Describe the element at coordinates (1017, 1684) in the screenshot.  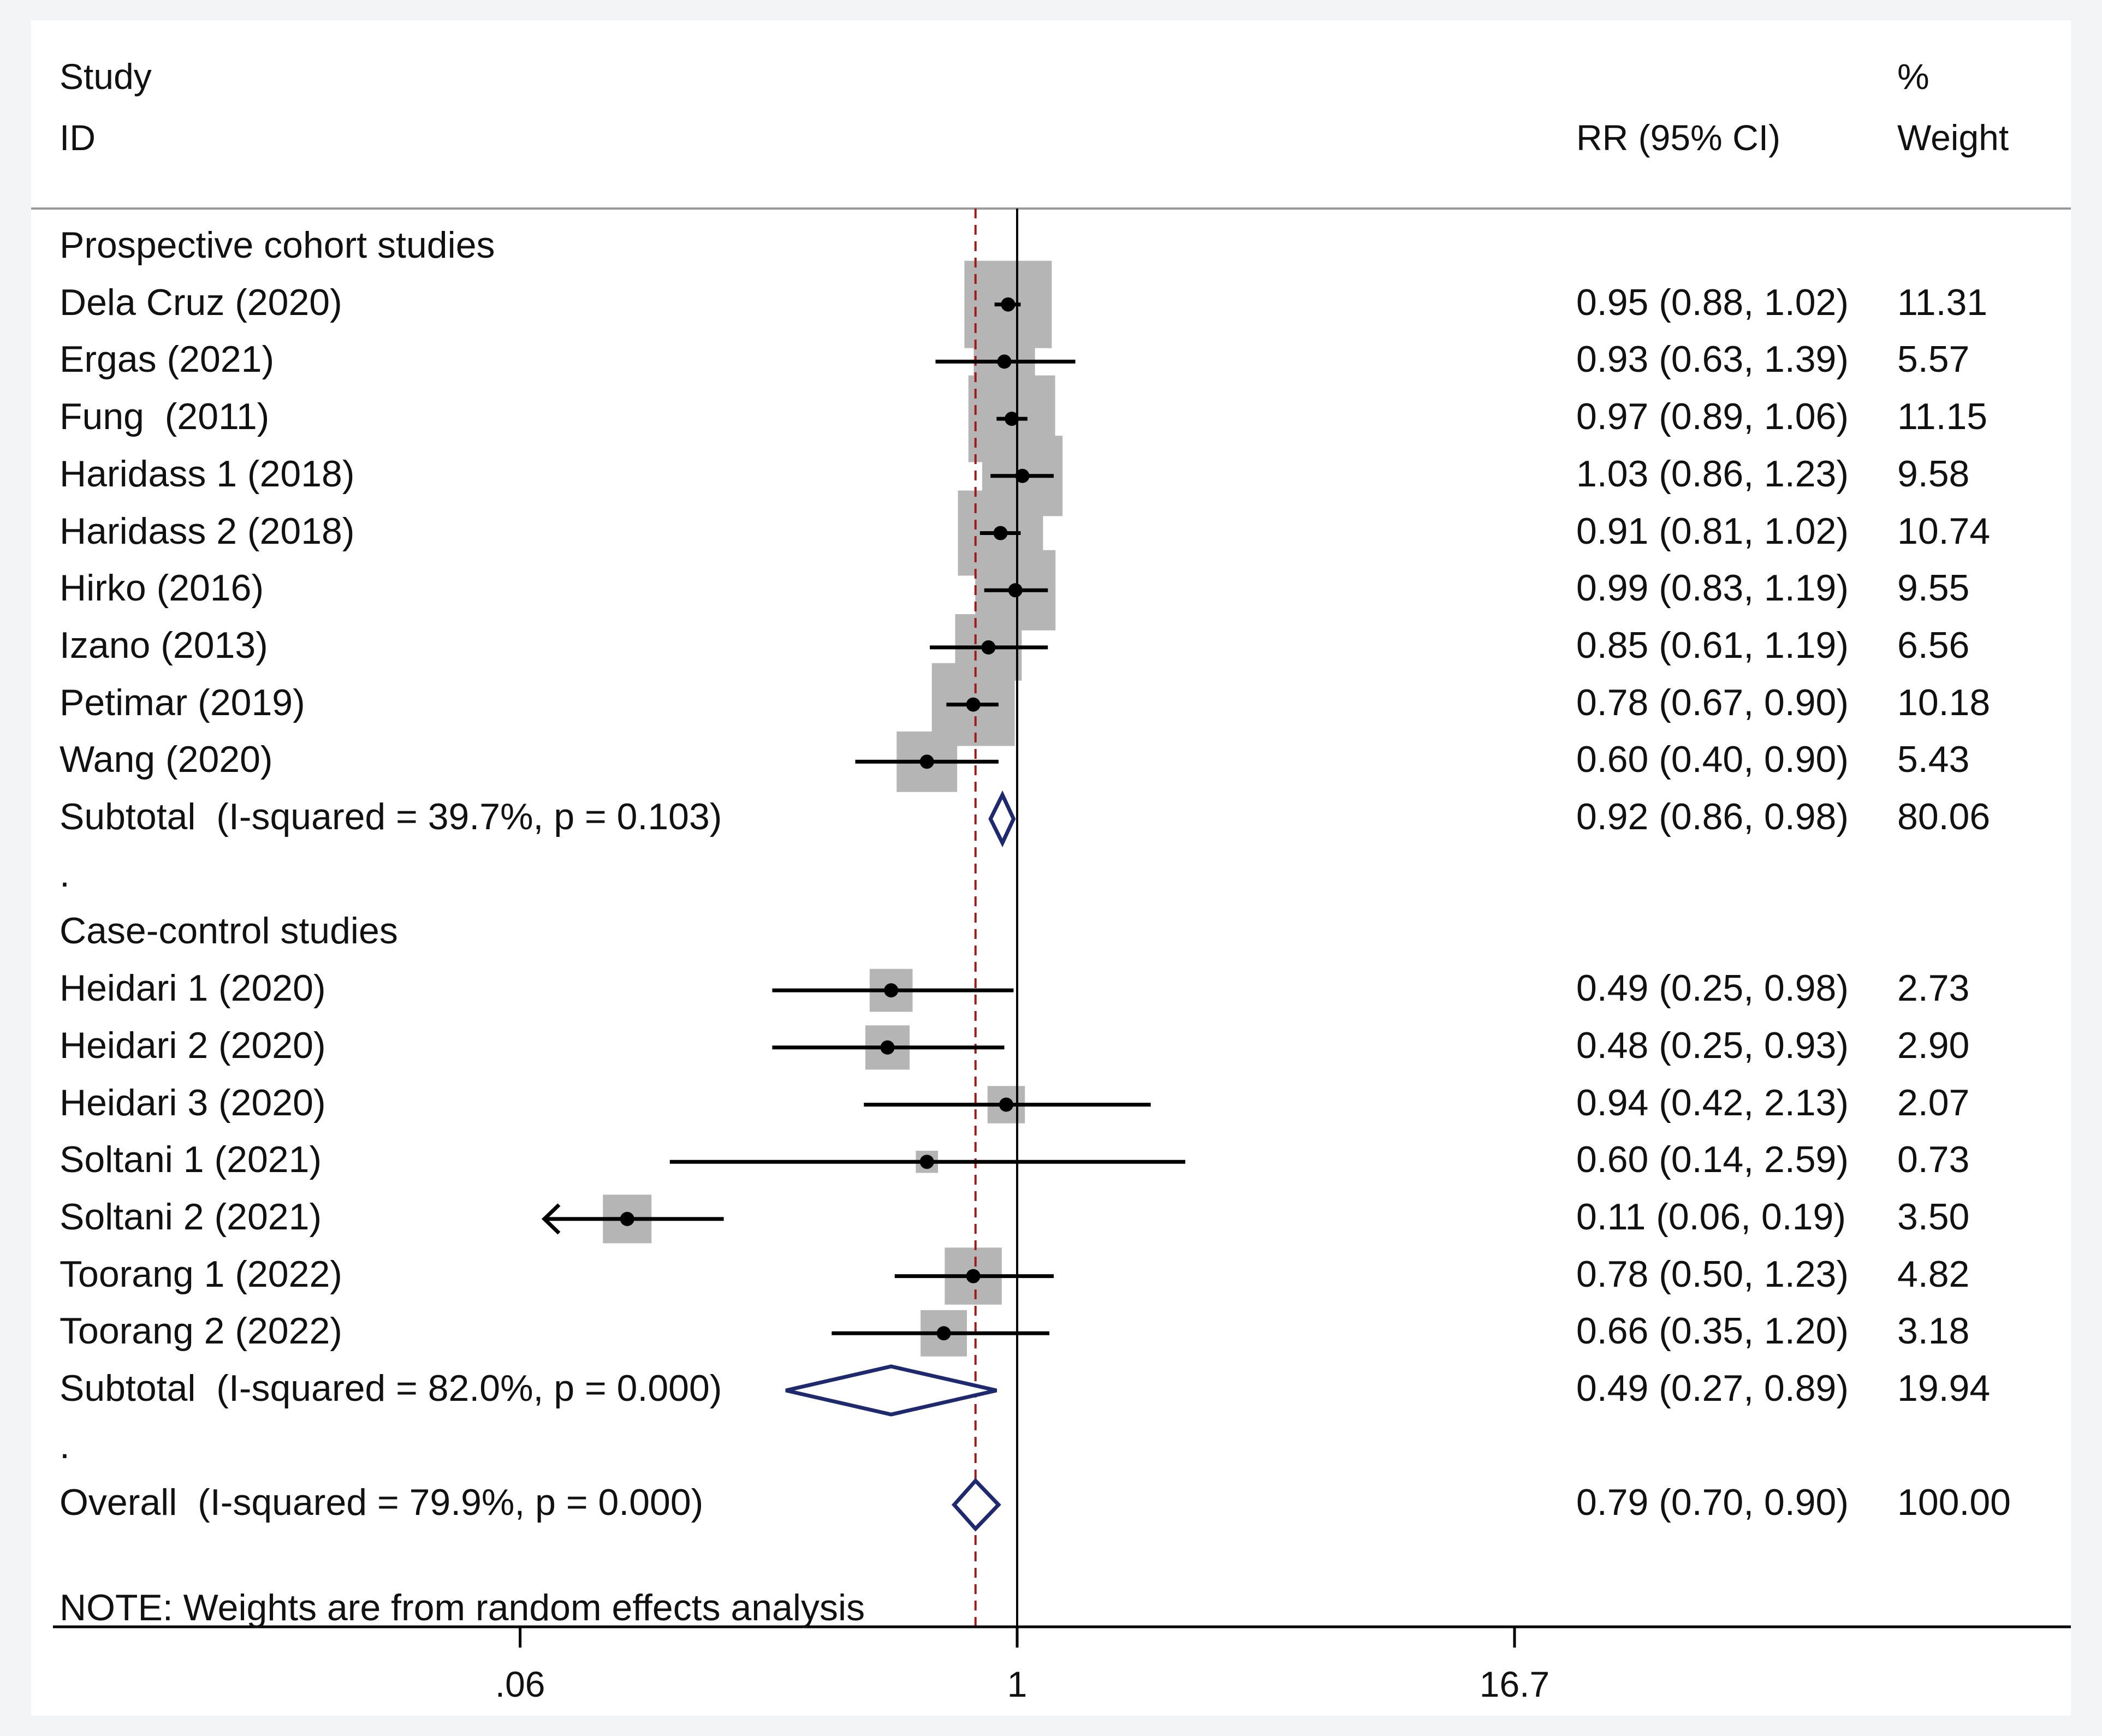
I see `x-tick-label: 1` at that location.